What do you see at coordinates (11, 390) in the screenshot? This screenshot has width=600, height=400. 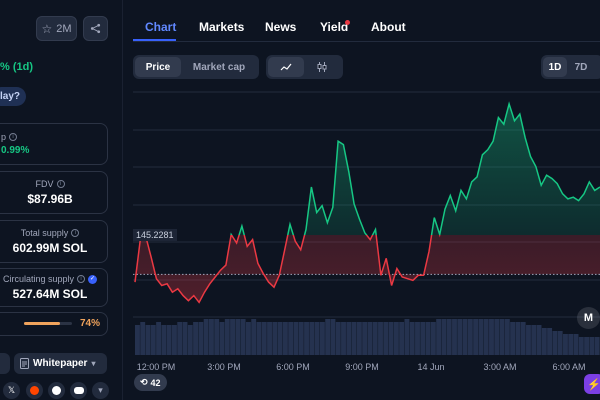 I see `x-icon: 𝕏` at bounding box center [11, 390].